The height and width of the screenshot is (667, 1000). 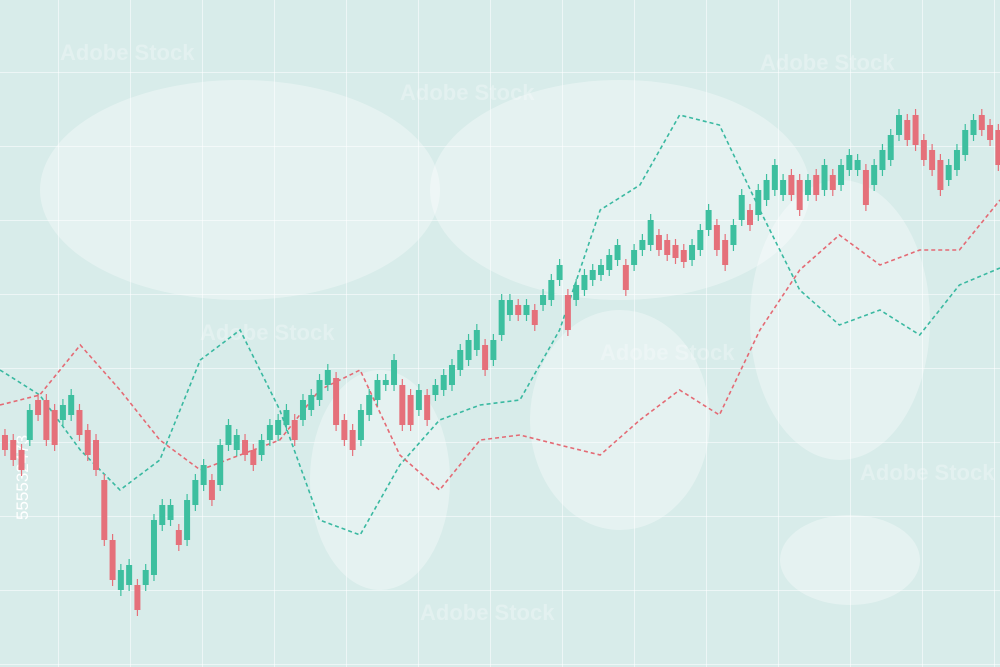 I want to click on stock-id: 555532473, so click(x=22, y=477).